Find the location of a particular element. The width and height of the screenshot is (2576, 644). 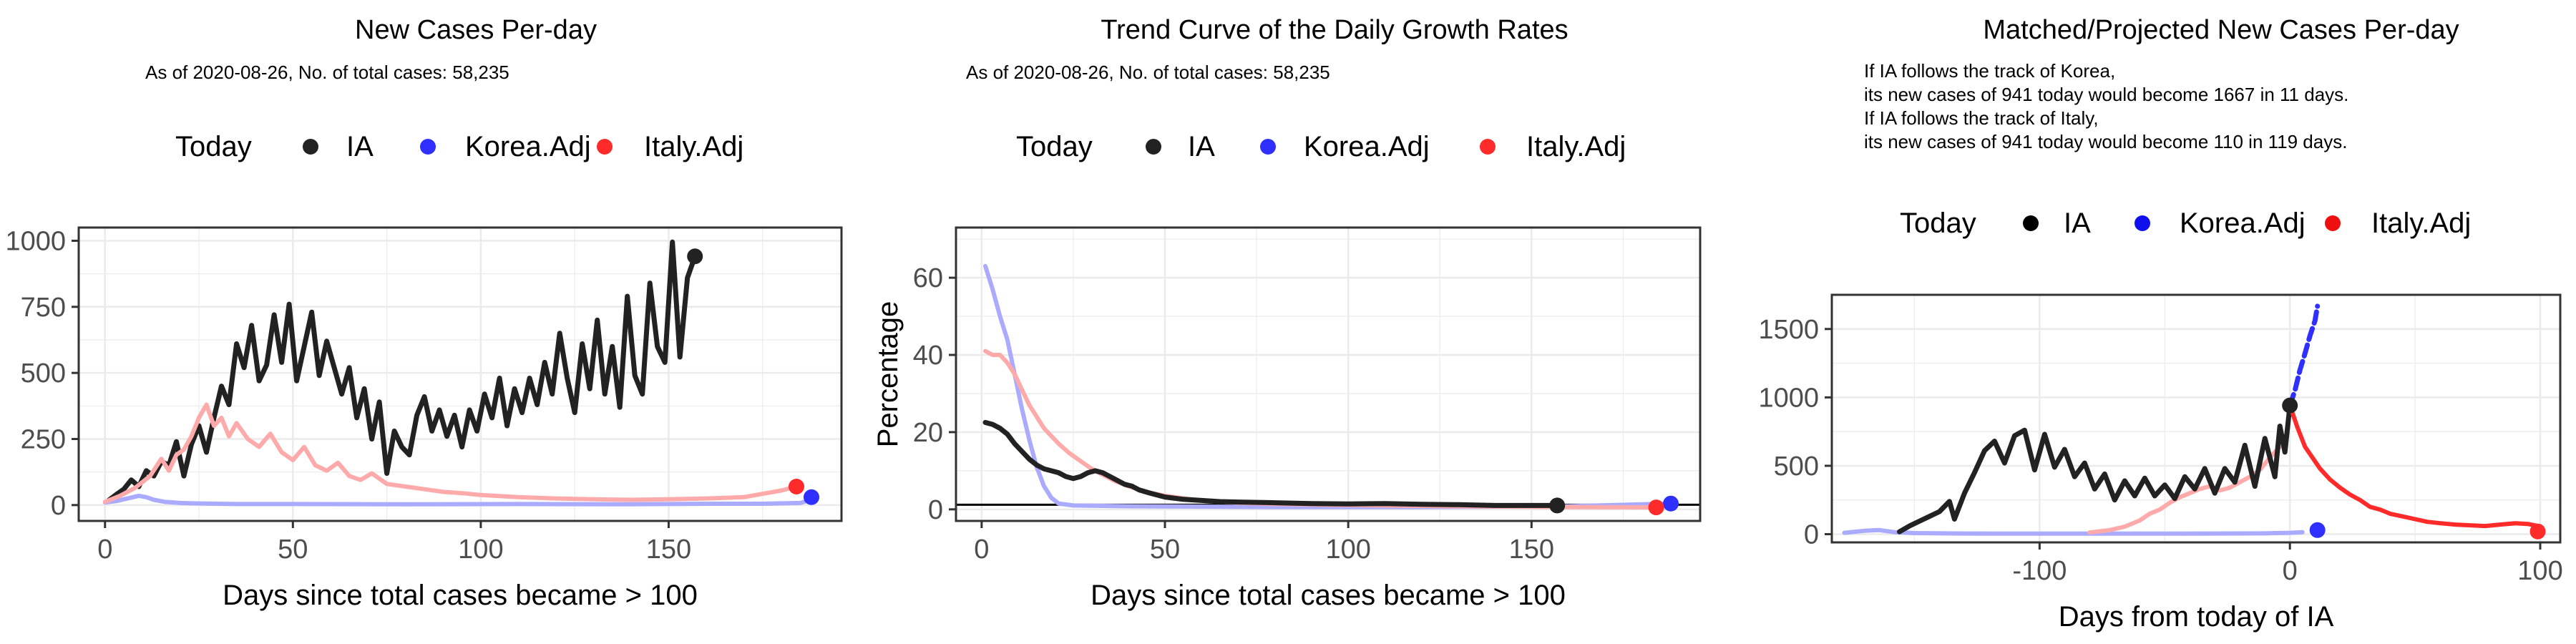

series-line-italy-adj-projected- is located at coordinates (2414, 466).